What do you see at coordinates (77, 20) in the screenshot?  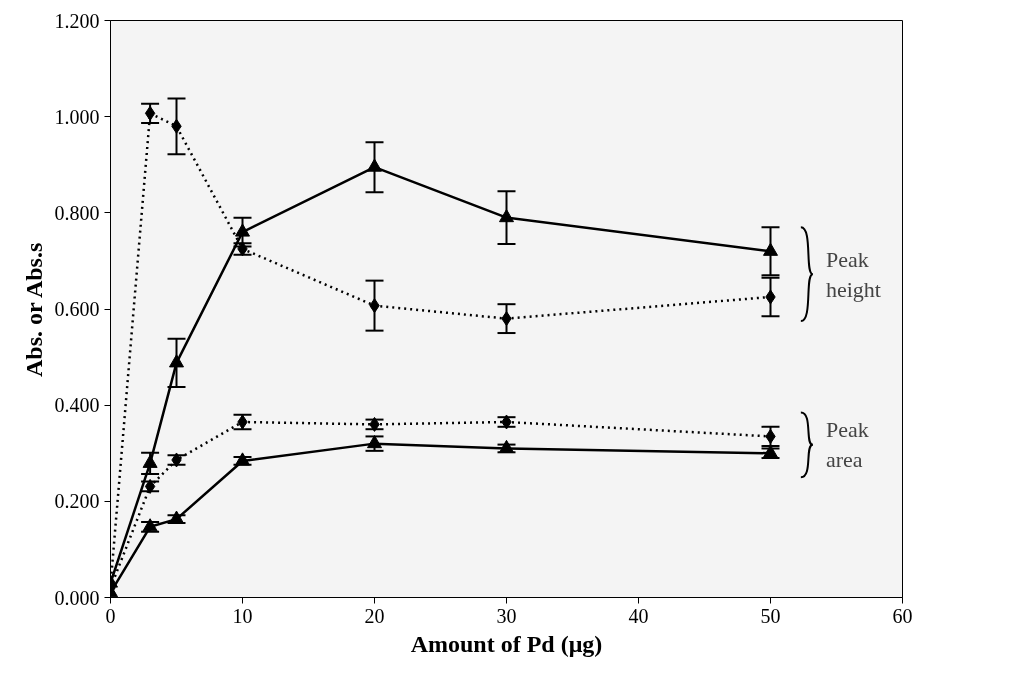 I see `y-tick-label: 1.200` at bounding box center [77, 20].